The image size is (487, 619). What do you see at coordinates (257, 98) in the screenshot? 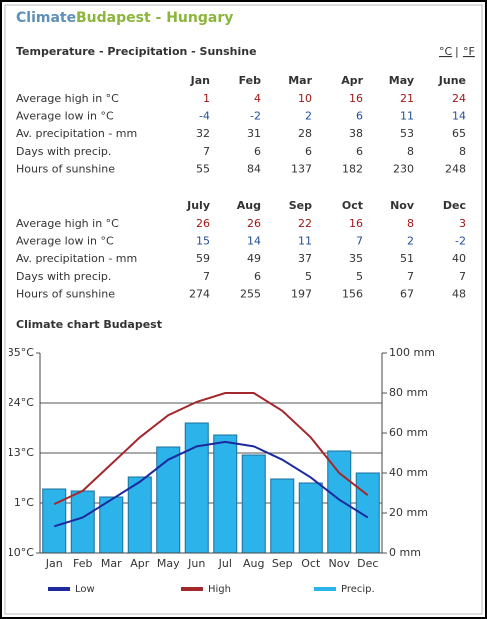
I see `cell: 4` at bounding box center [257, 98].